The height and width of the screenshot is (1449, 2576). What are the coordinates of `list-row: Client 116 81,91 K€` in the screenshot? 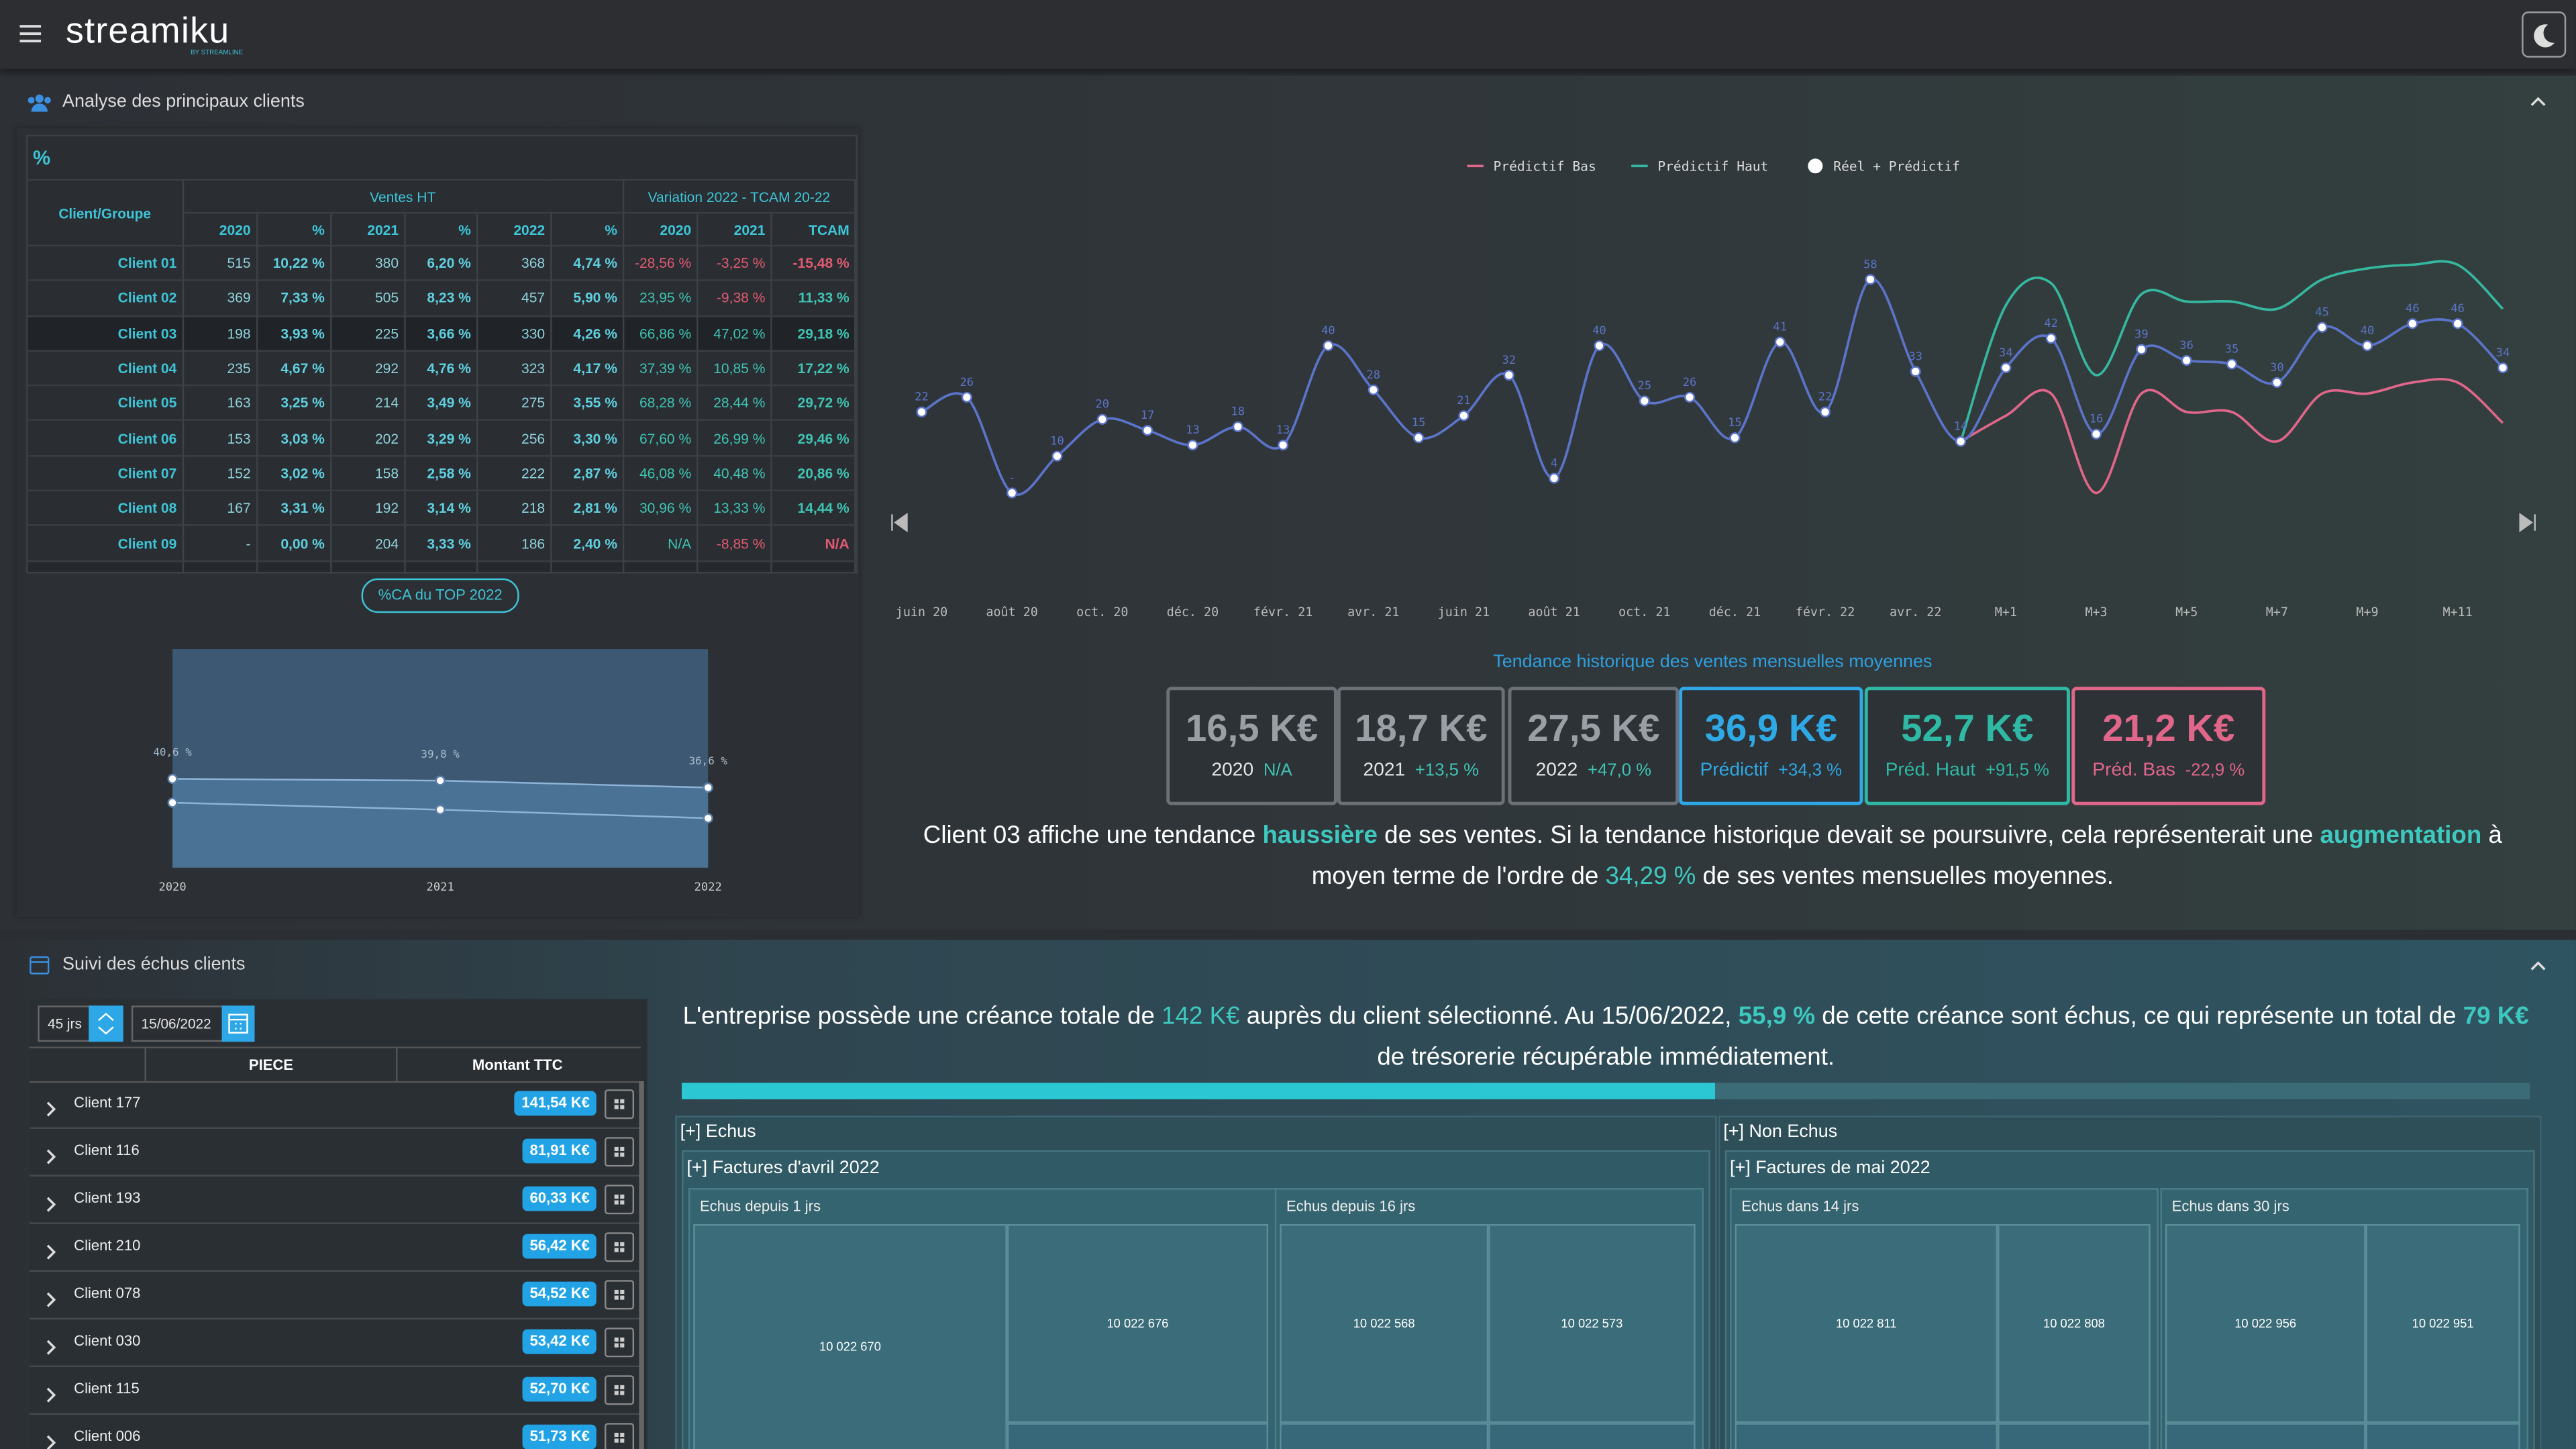 It's located at (335, 1153).